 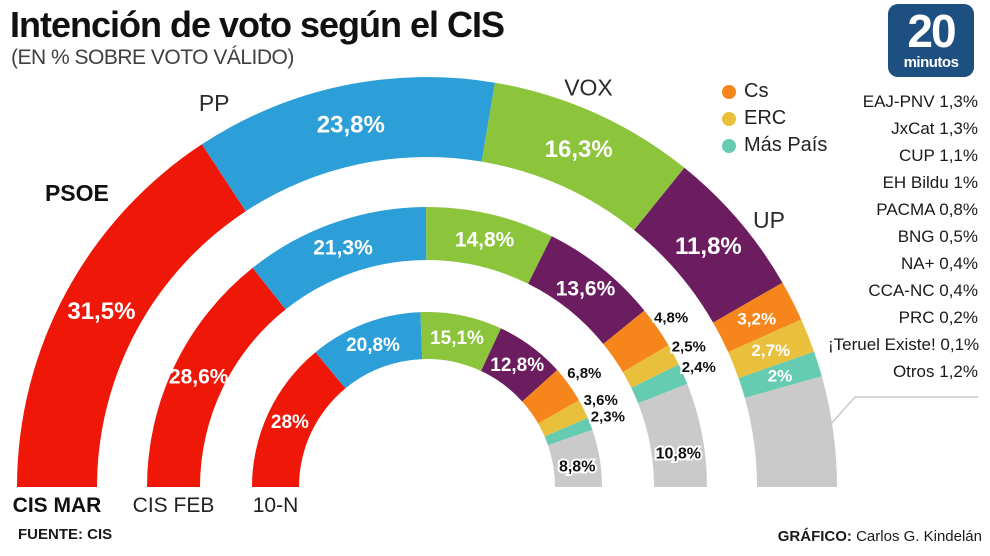 I want to click on segment-value-label: 13,6%, so click(x=586, y=289).